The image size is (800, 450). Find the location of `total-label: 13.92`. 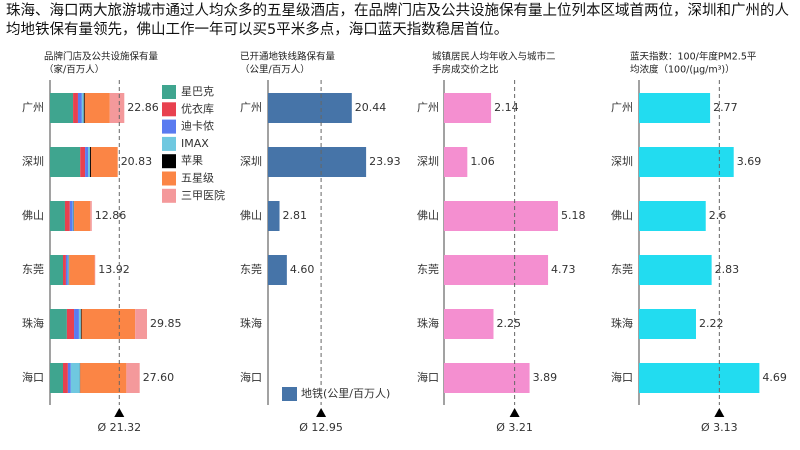

total-label: 13.92 is located at coordinates (113, 269).